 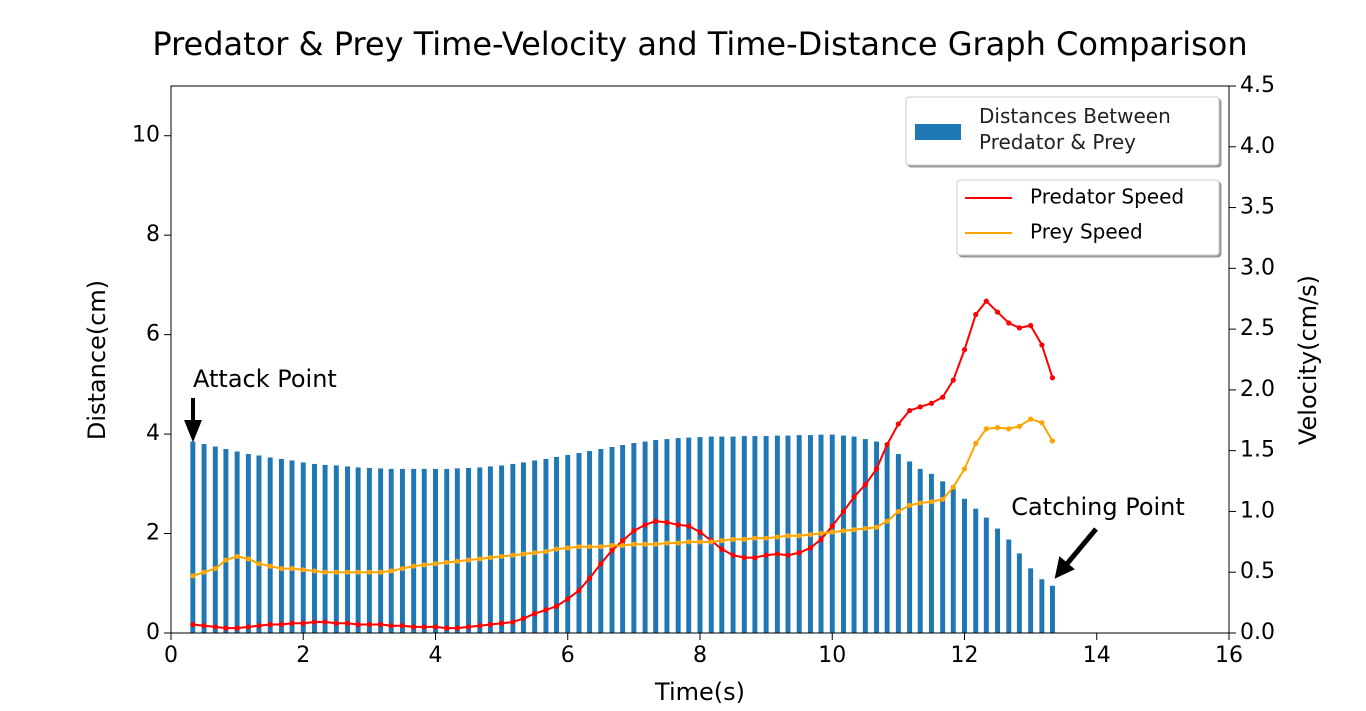 What do you see at coordinates (1086, 232) in the screenshot?
I see `legend-label: Prey Speed` at bounding box center [1086, 232].